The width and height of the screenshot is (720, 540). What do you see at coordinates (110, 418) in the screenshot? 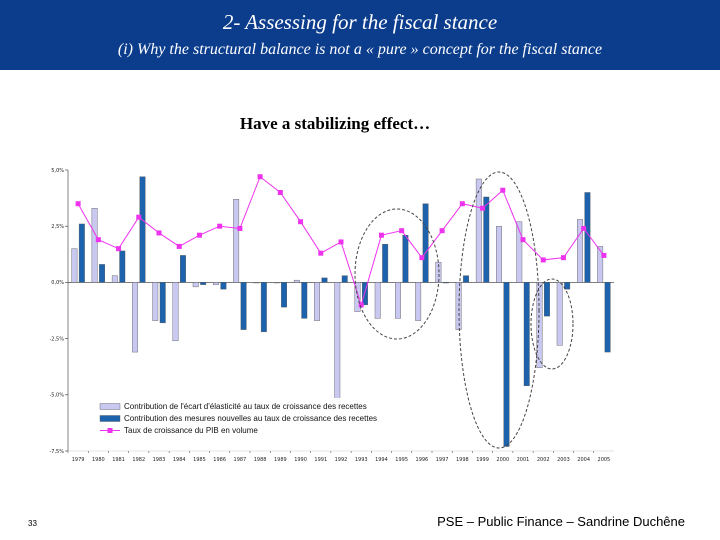
I see `legend-swatch` at bounding box center [110, 418].